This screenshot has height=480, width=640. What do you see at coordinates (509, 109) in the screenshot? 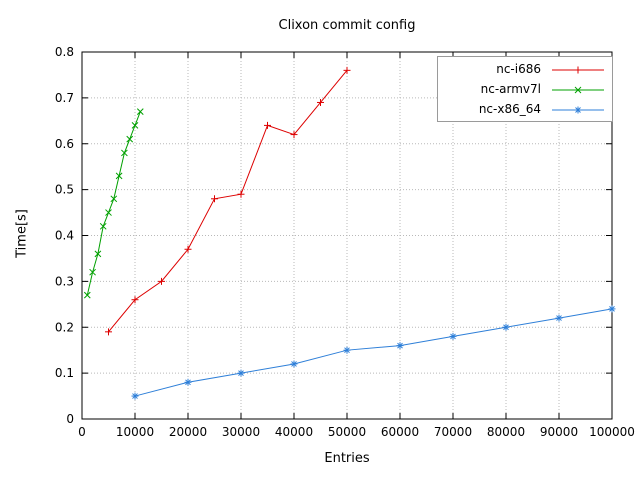
I see `legend-label: nc-x86_64` at bounding box center [509, 109].